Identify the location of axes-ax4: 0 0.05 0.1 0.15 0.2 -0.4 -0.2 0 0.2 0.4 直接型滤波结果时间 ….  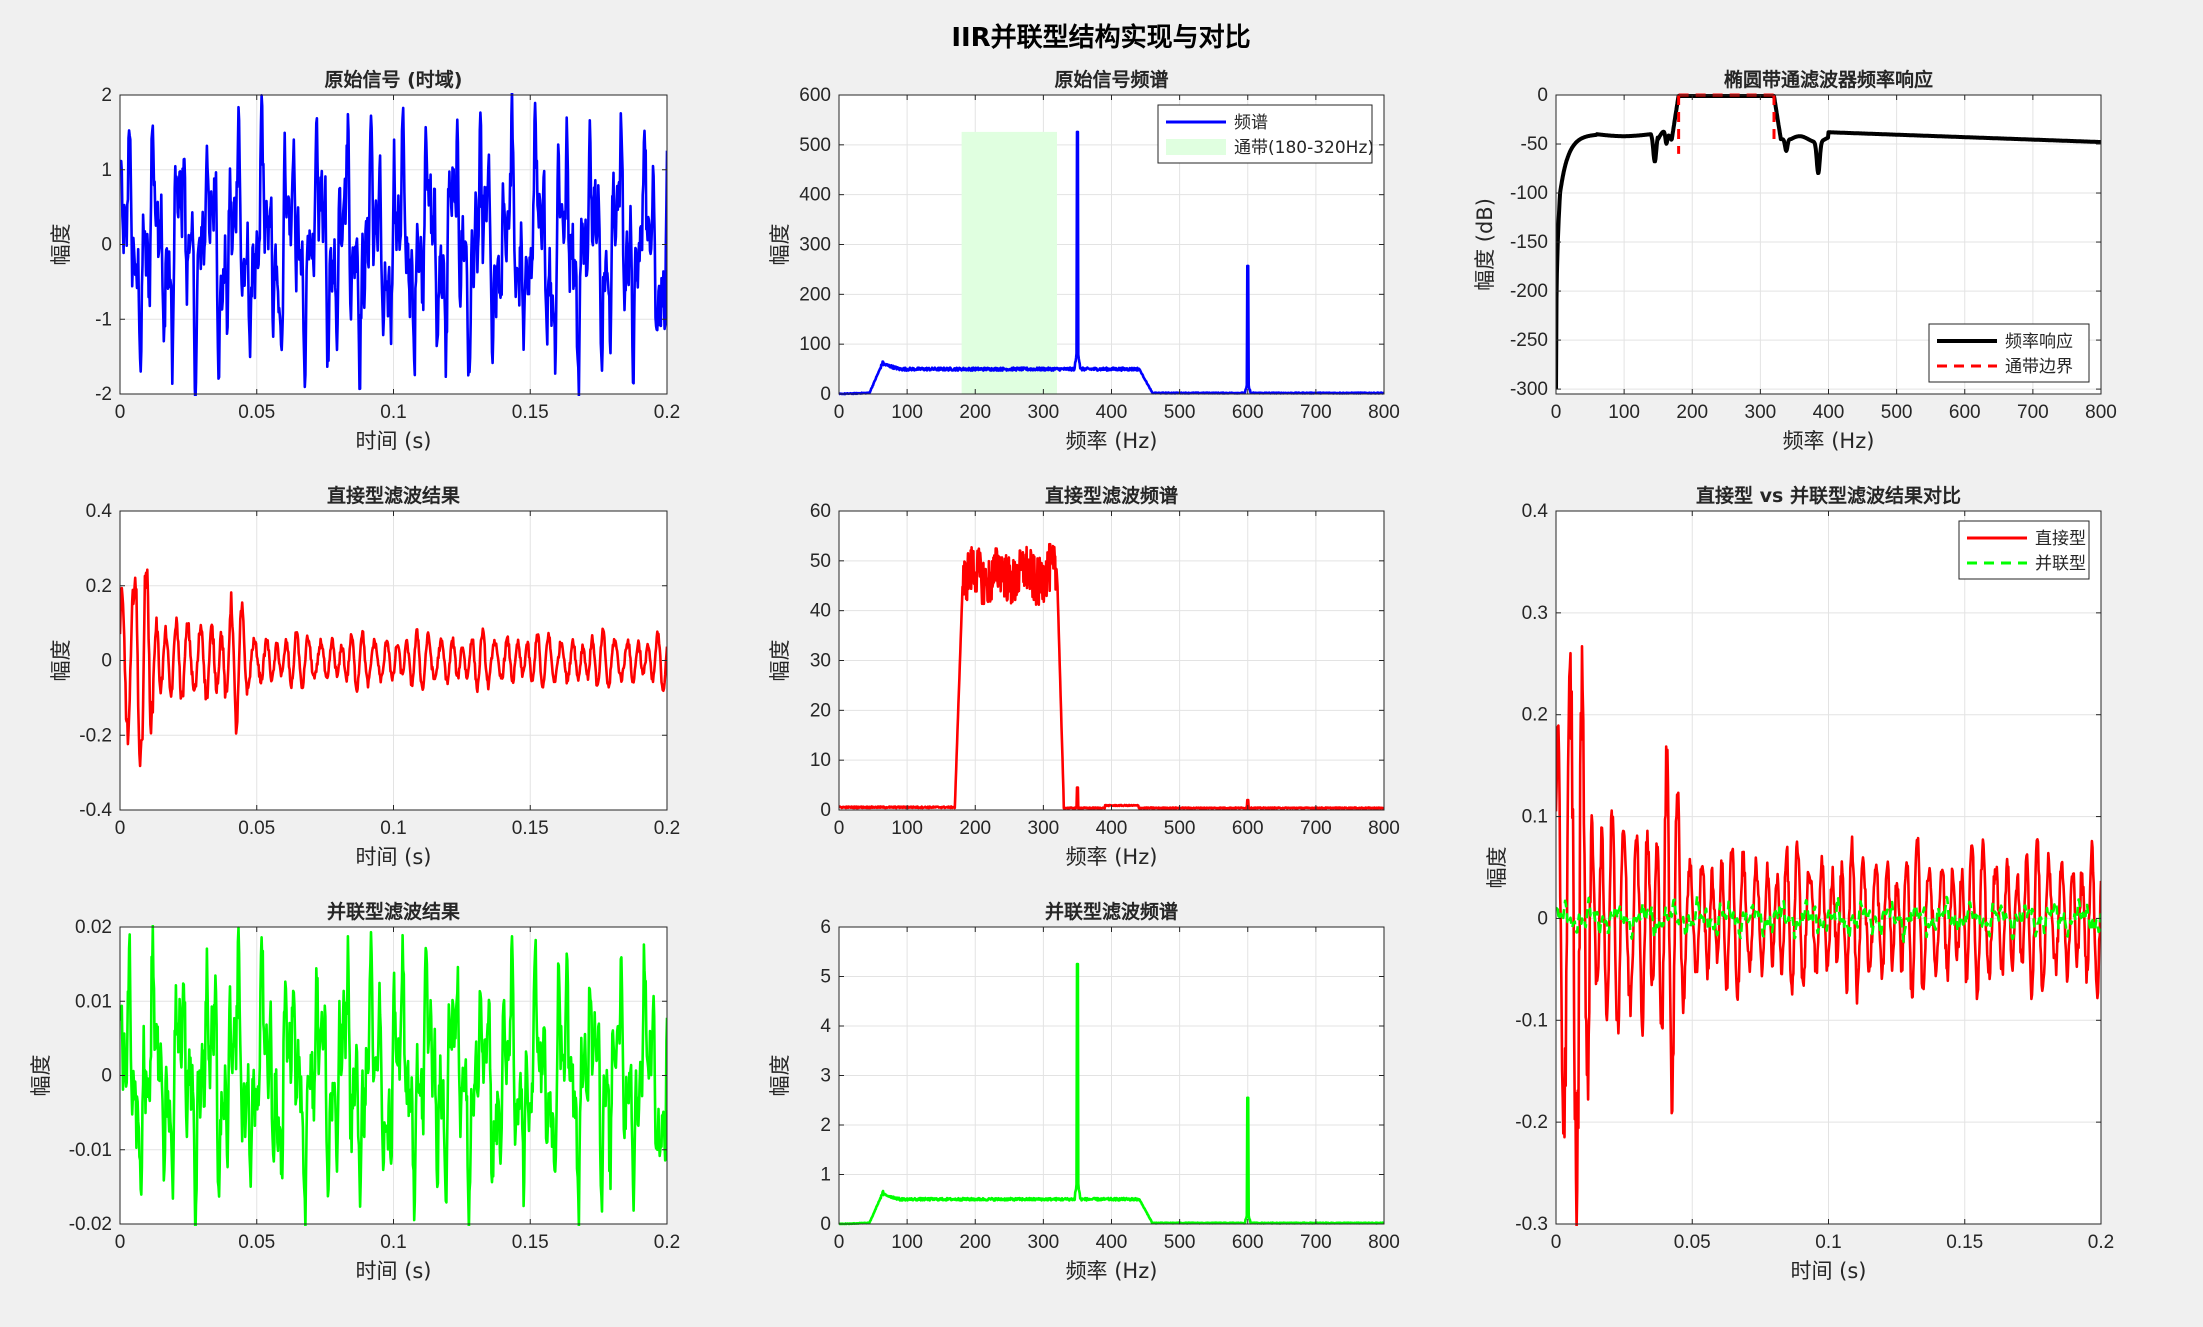
(364, 676).